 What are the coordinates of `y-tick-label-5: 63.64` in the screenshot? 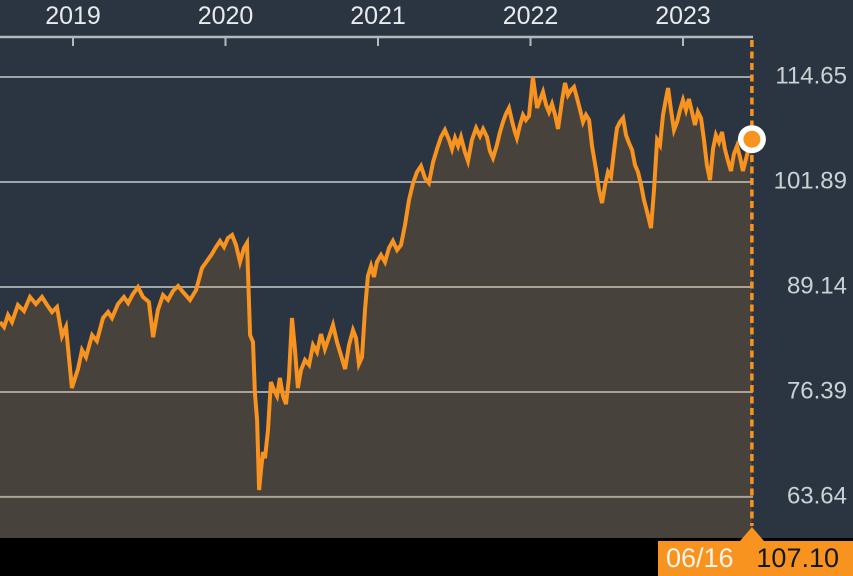 It's located at (816, 496).